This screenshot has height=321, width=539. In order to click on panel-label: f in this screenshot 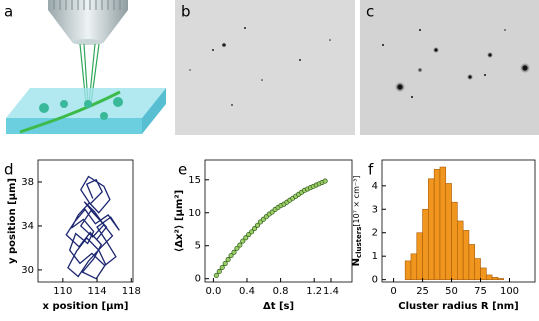, I will do `click(371, 170)`.